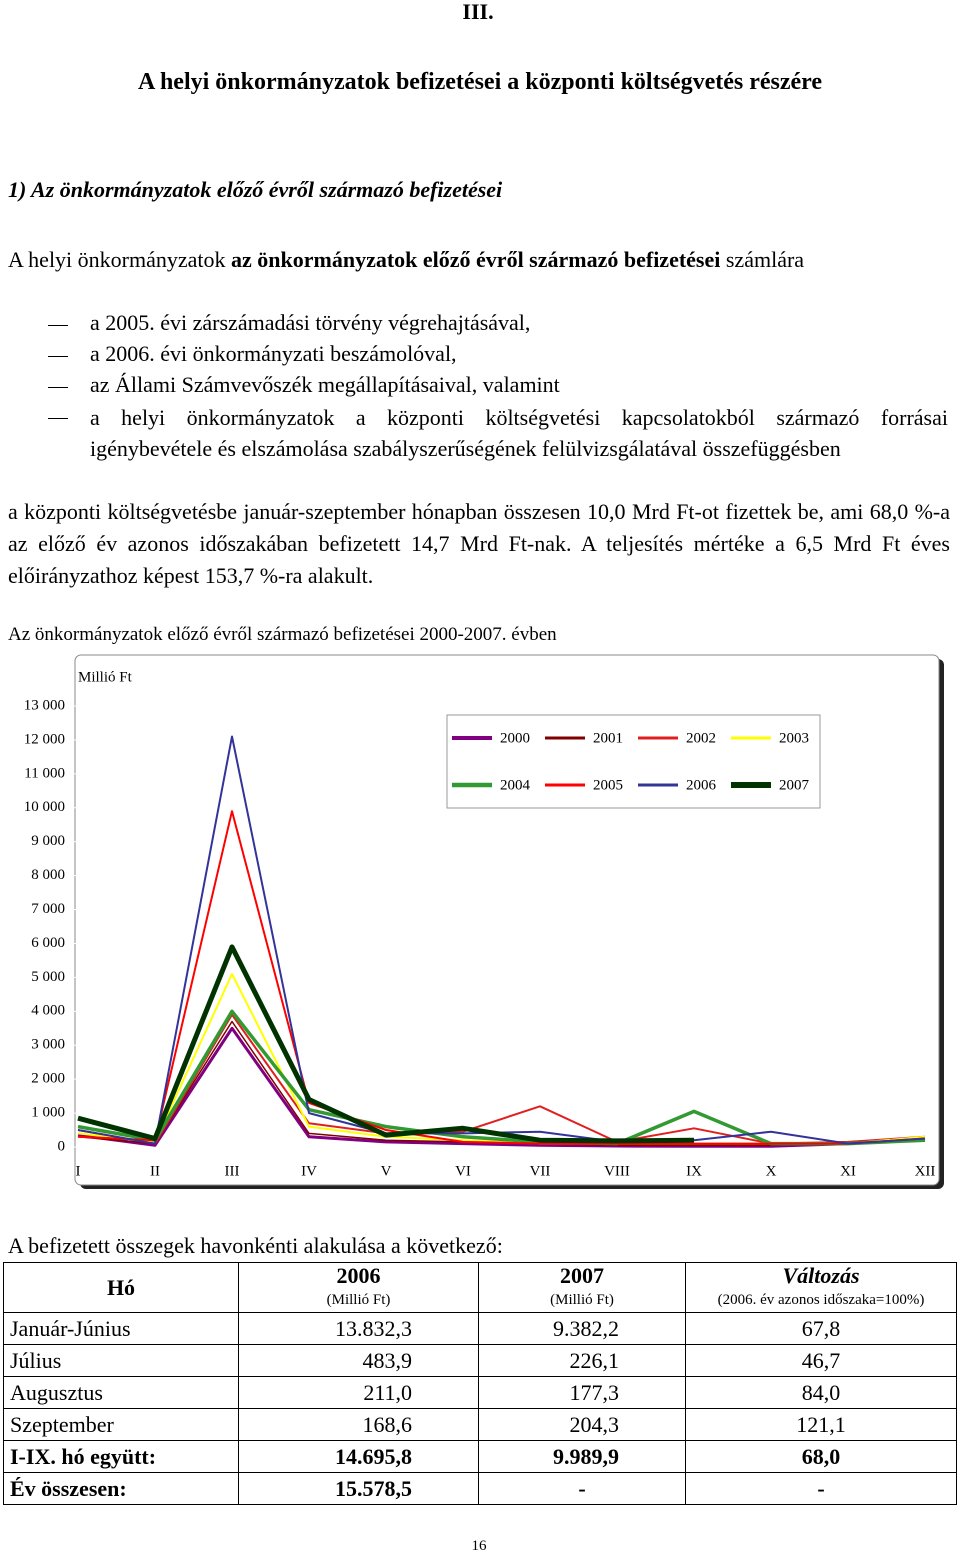 This screenshot has height=1562, width=960. What do you see at coordinates (105, 677) in the screenshot?
I see `y-axis-label: Millió Ft` at bounding box center [105, 677].